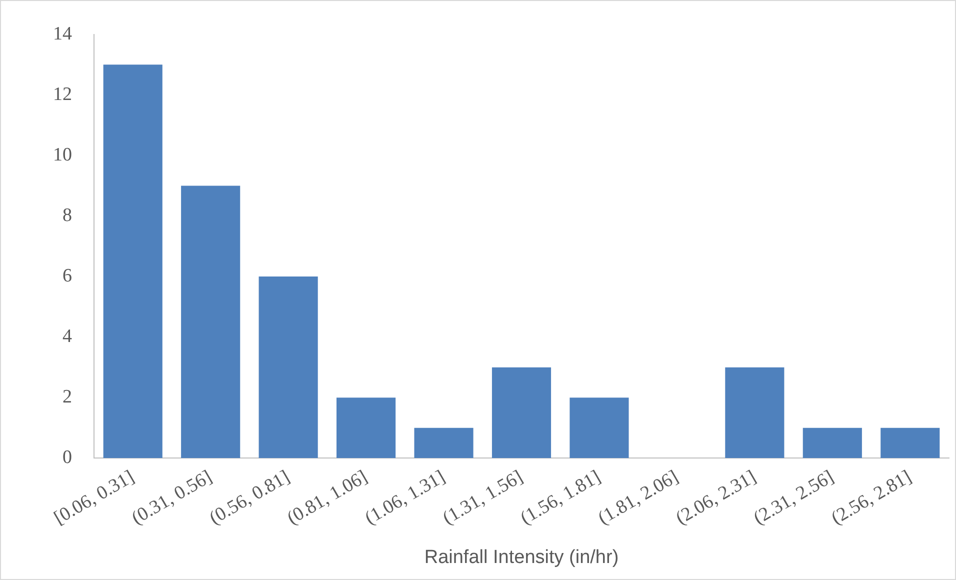 The image size is (956, 580). I want to click on x-axis-title: Rainfall Intensity (in/hr), so click(521, 557).